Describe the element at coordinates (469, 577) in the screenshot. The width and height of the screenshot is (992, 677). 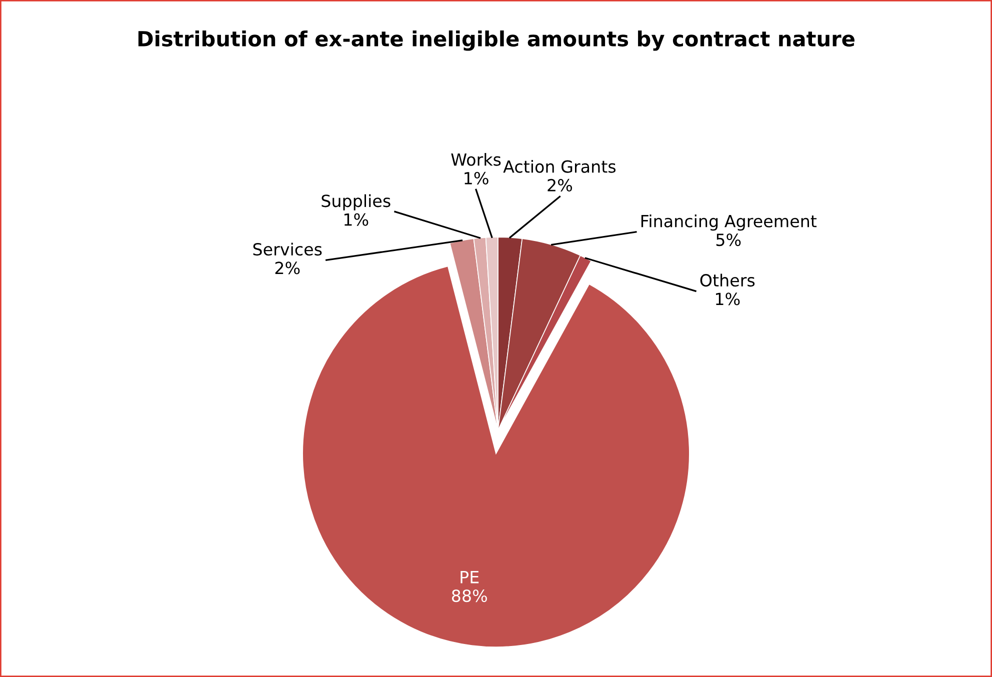
I see `slice-label: PE` at that location.